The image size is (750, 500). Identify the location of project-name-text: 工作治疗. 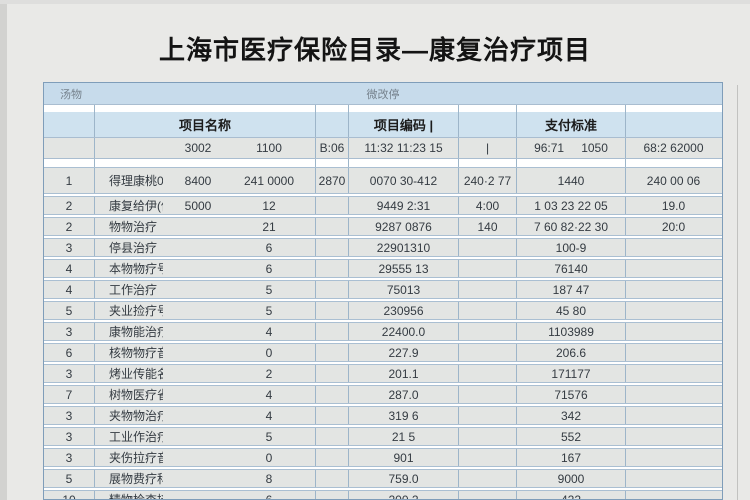
(133, 290).